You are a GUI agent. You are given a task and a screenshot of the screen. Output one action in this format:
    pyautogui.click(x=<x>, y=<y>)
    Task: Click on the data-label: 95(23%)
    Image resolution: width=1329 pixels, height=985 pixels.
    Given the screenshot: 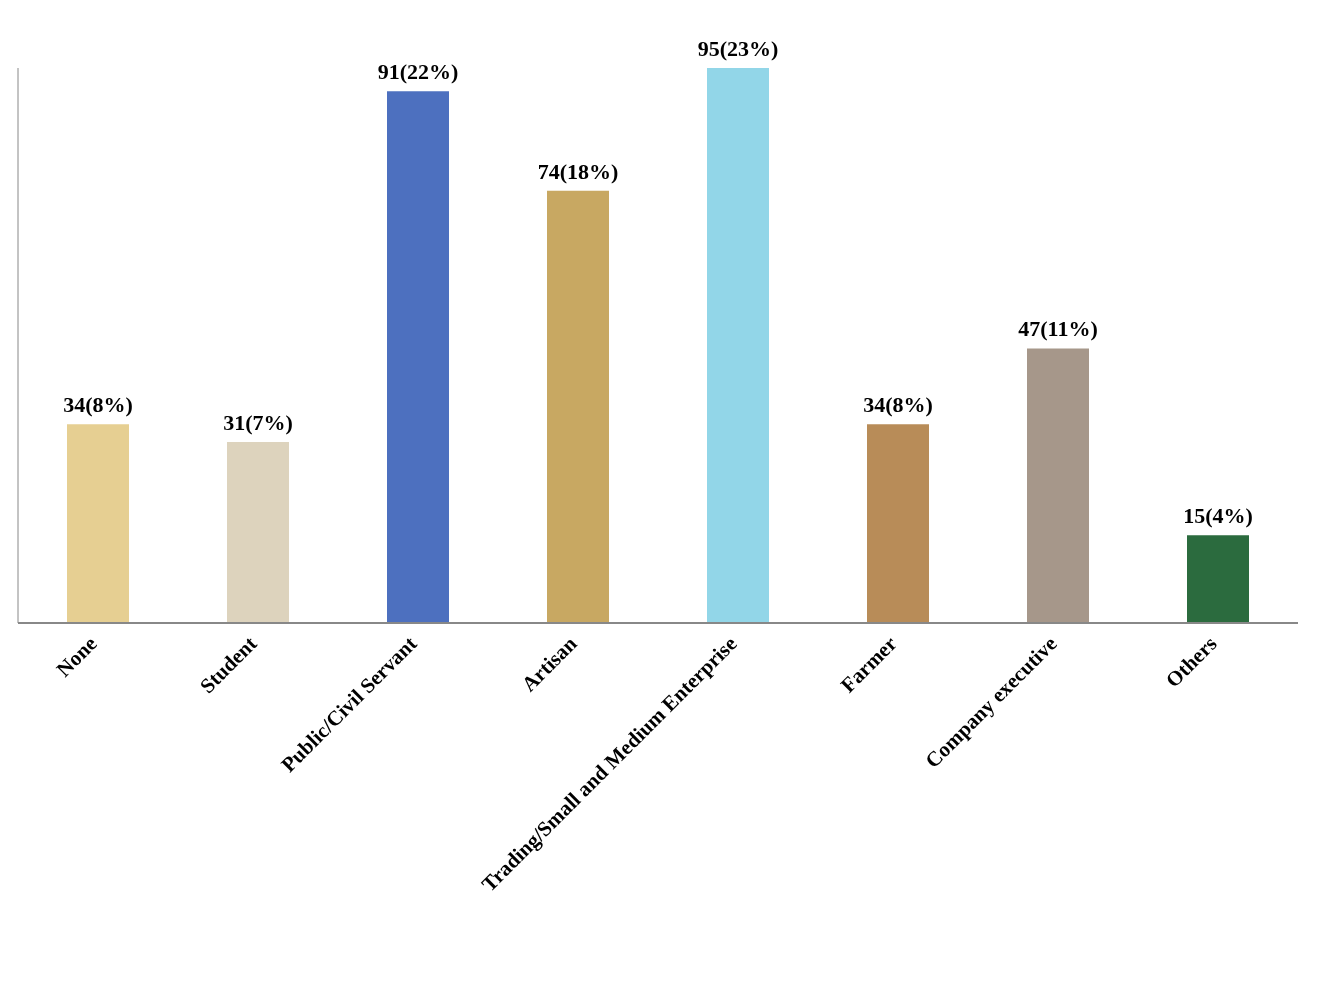 What is the action you would take?
    pyautogui.click(x=738, y=48)
    